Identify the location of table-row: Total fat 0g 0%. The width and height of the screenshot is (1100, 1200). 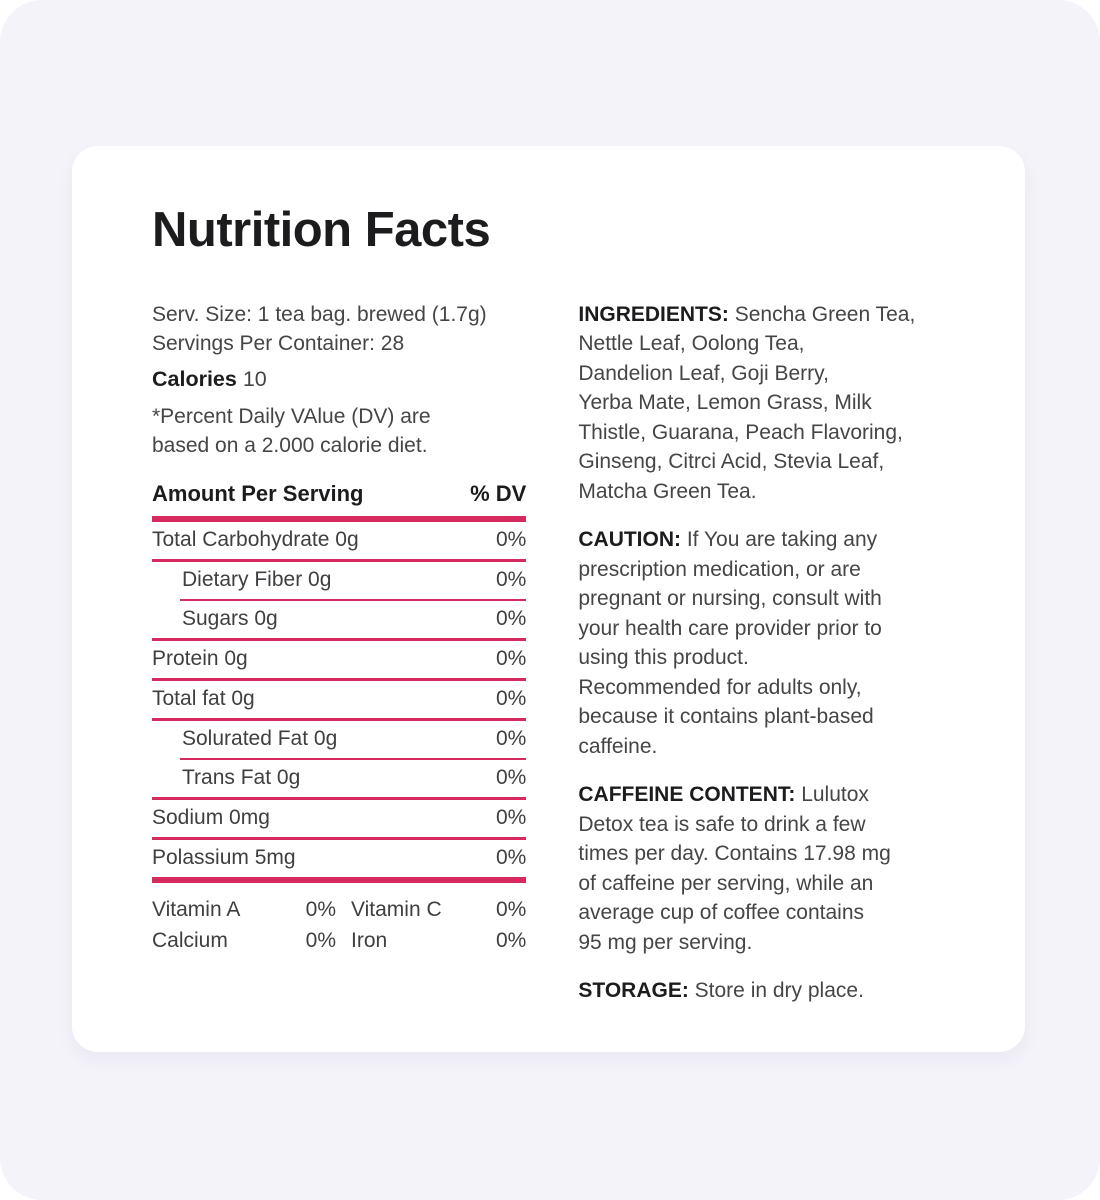
(339, 699).